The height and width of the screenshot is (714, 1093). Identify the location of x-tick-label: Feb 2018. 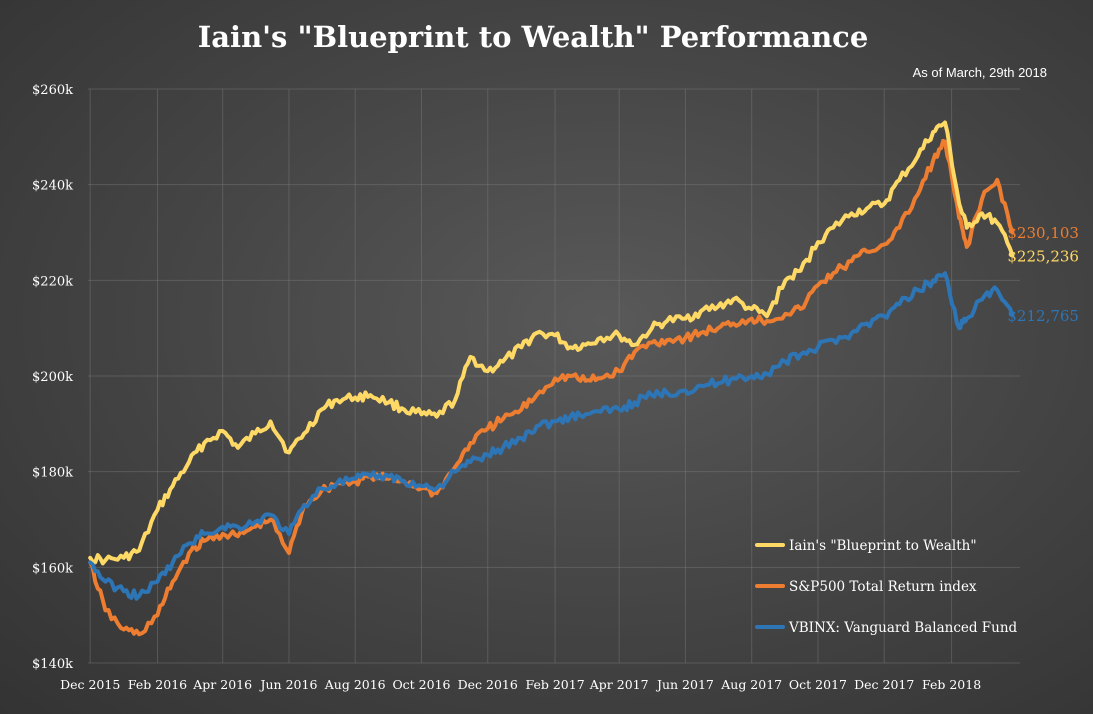
(951, 684).